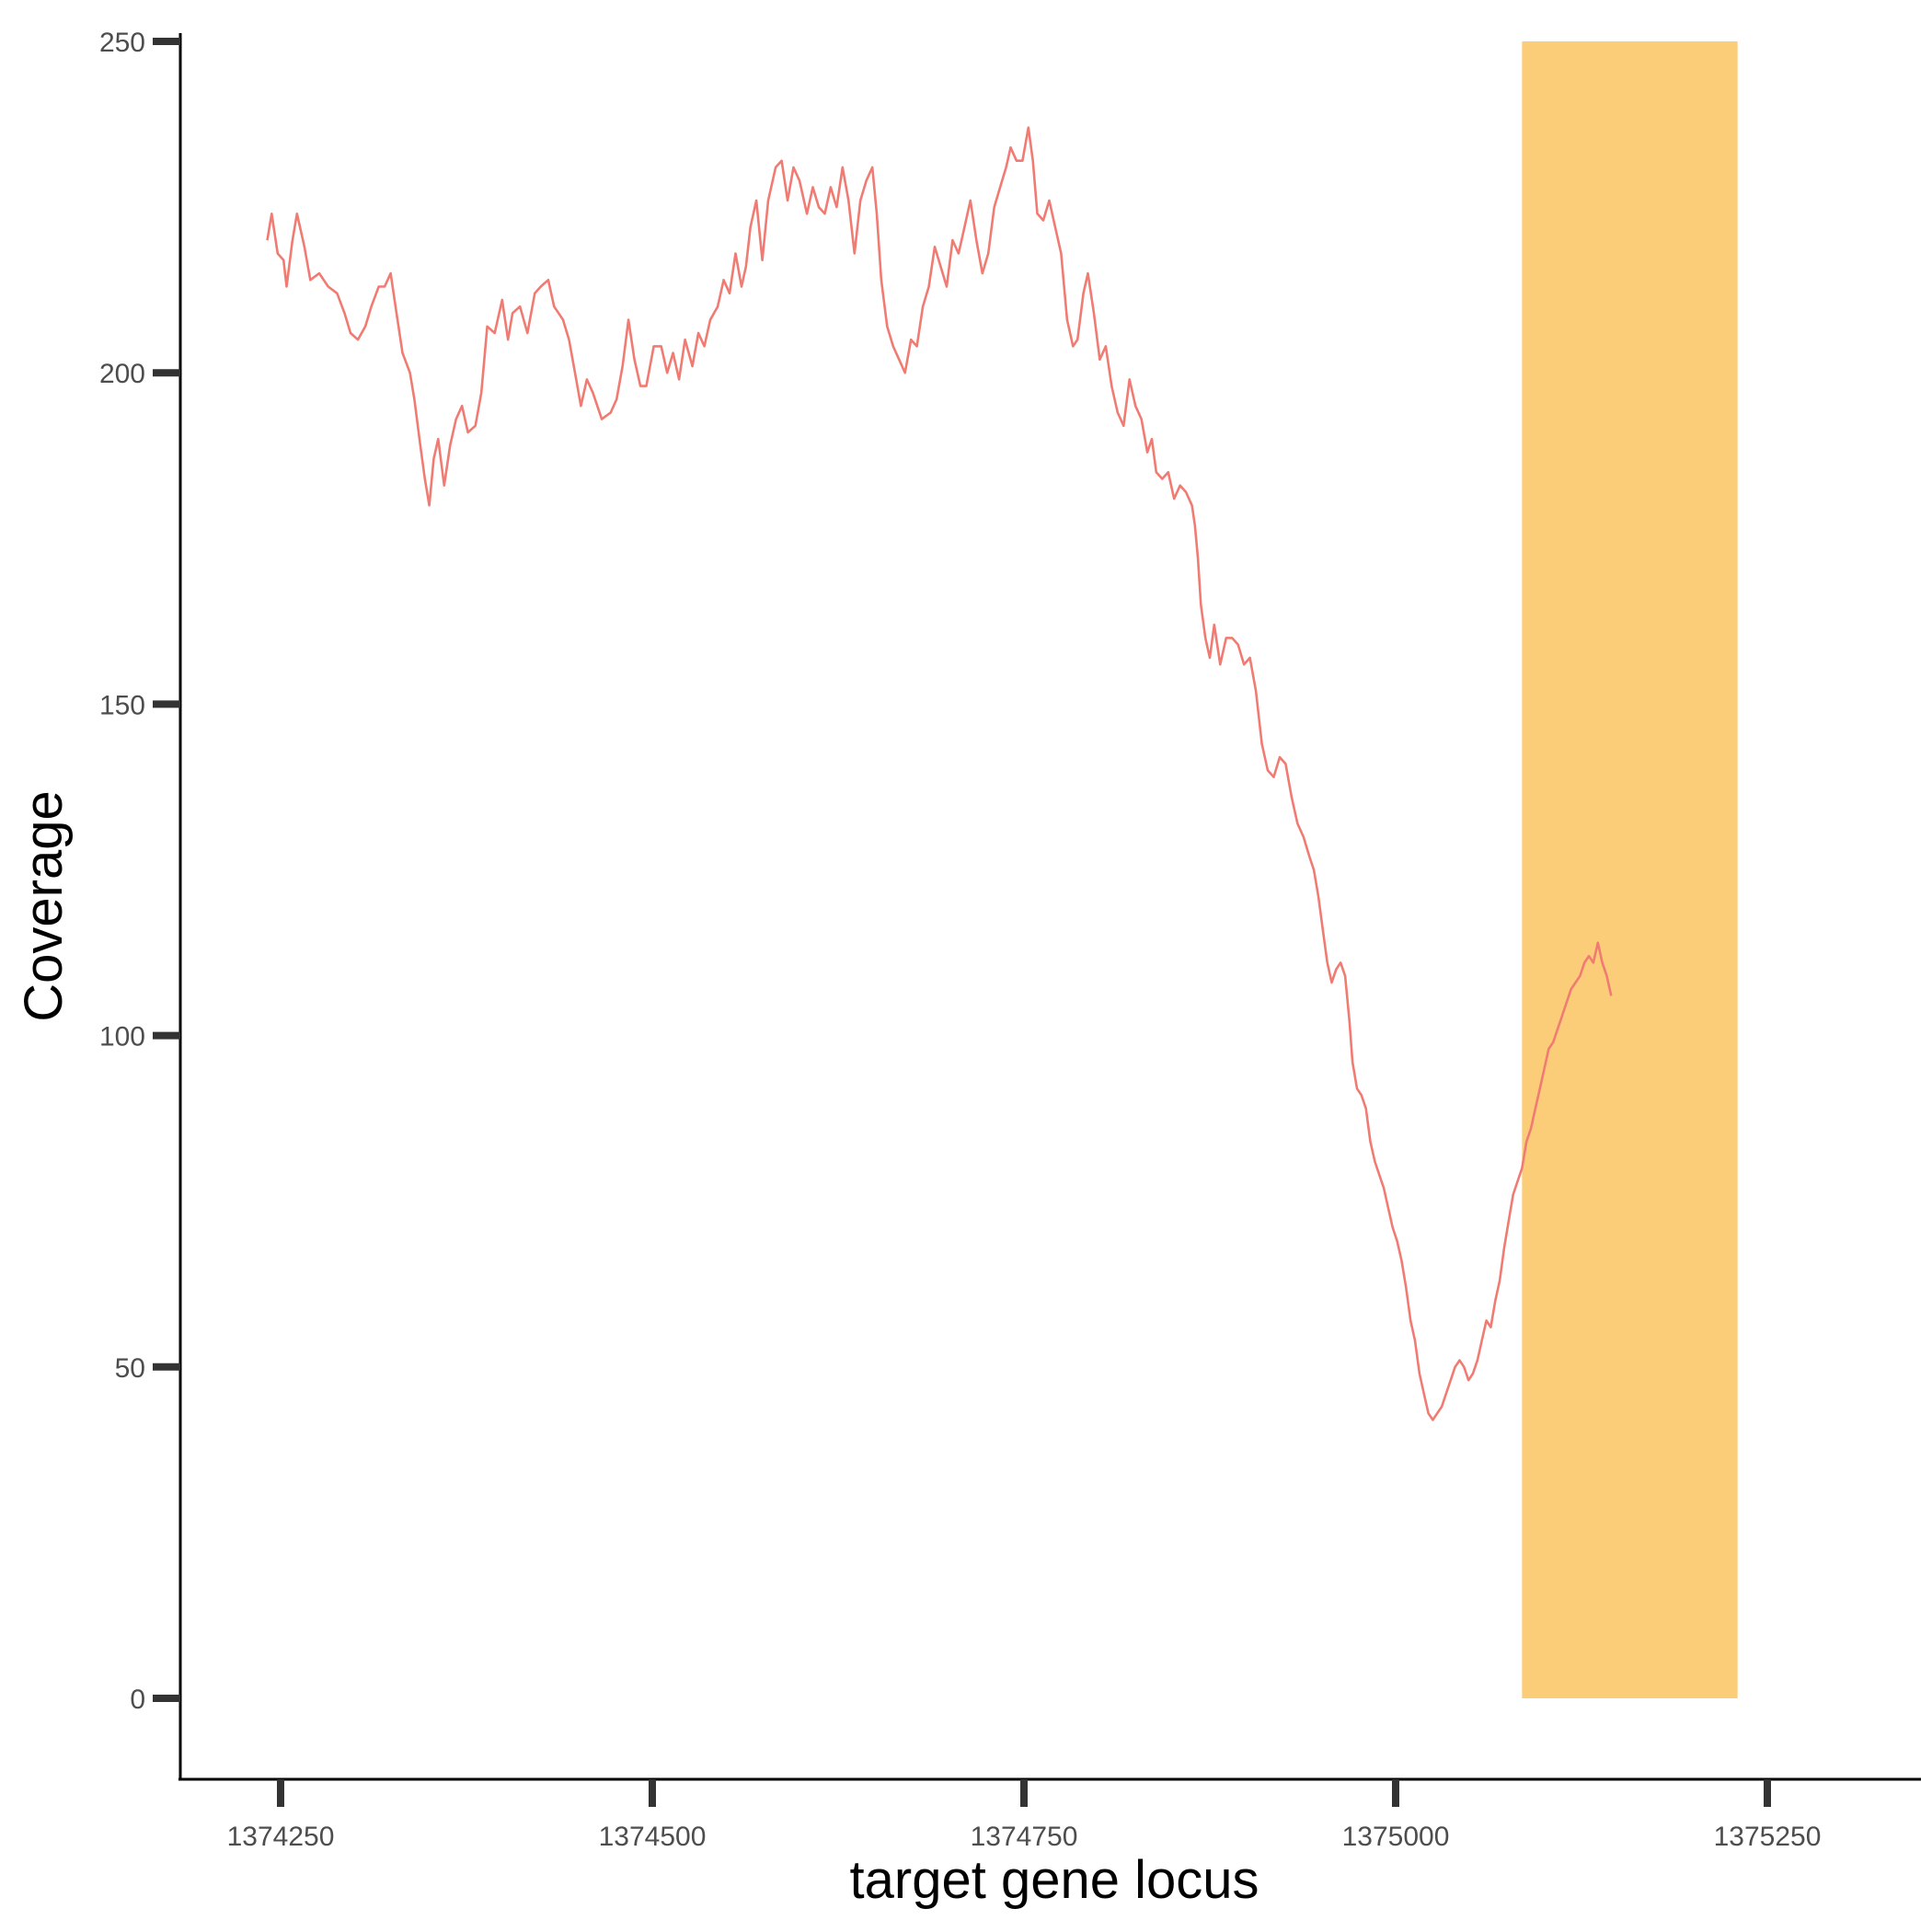  I want to click on x-tick-label: 1374250, so click(281, 1837).